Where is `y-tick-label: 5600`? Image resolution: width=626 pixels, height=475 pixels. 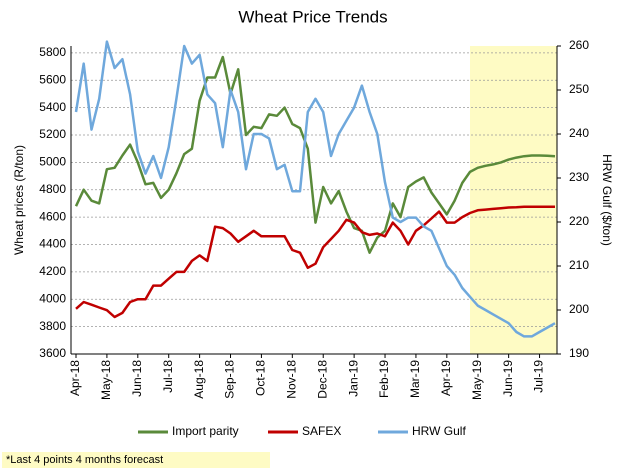 y-tick-label: 5600 is located at coordinates (52, 79).